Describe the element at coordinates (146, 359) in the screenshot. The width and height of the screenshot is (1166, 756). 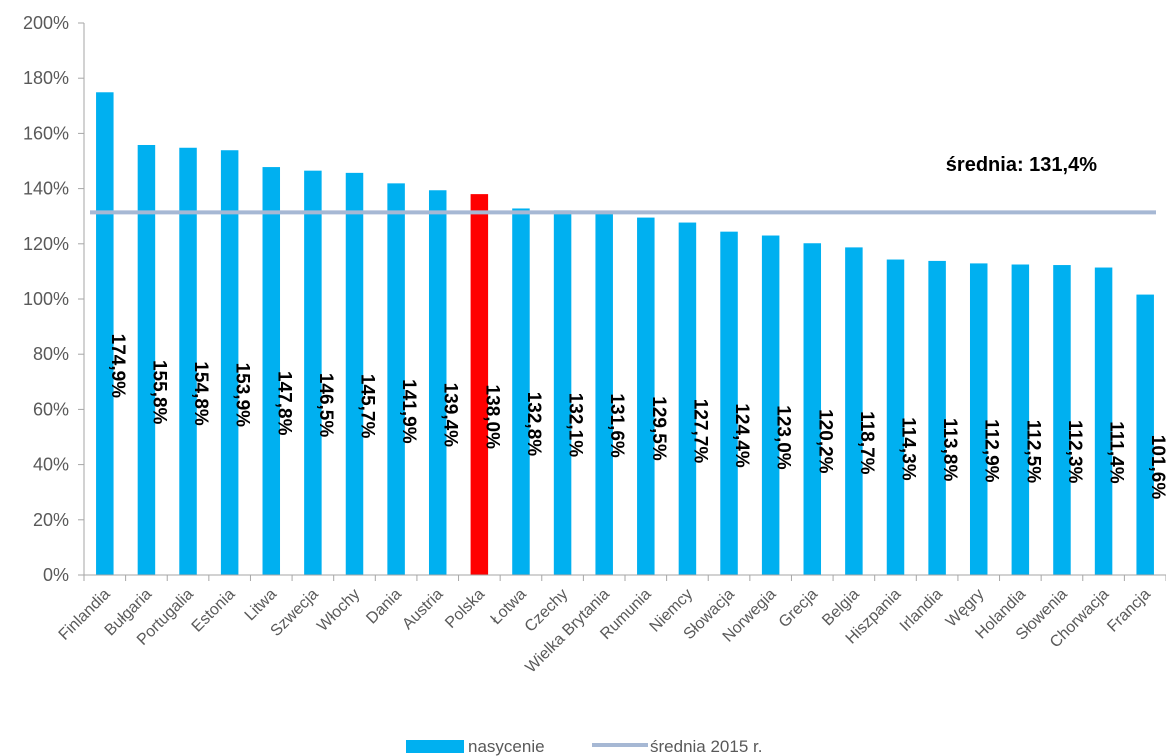
I see `bar-Bułgaria` at that location.